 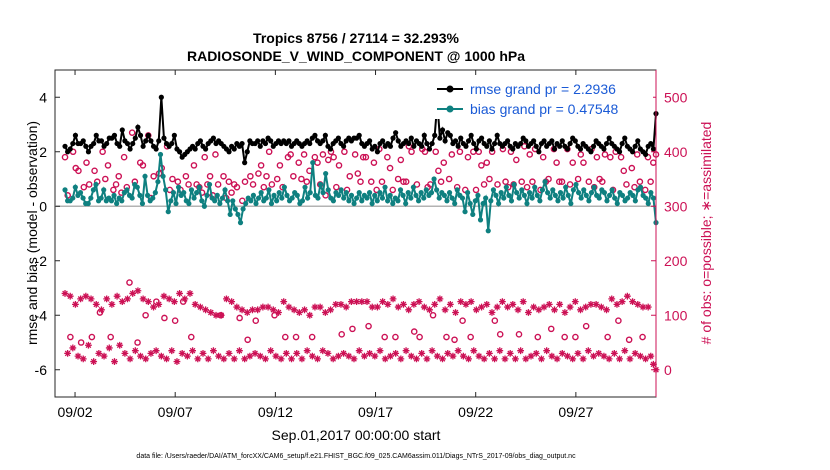 What do you see at coordinates (43, 97) in the screenshot?
I see `left-tick-label: 4` at bounding box center [43, 97].